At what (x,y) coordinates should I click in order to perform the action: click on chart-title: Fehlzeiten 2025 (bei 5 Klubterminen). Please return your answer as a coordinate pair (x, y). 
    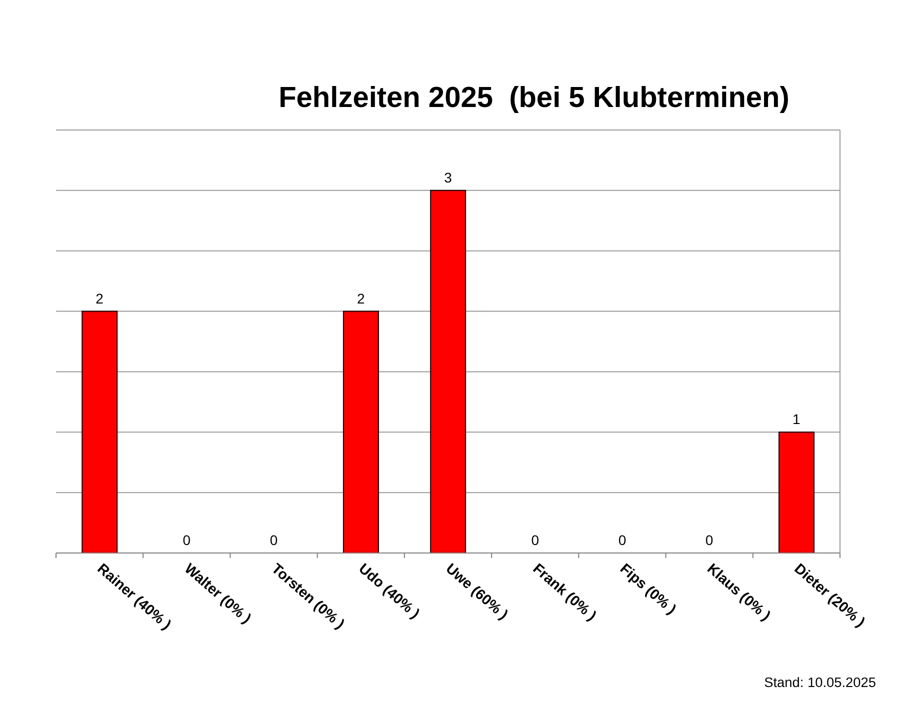
    Looking at the image, I should click on (534, 98).